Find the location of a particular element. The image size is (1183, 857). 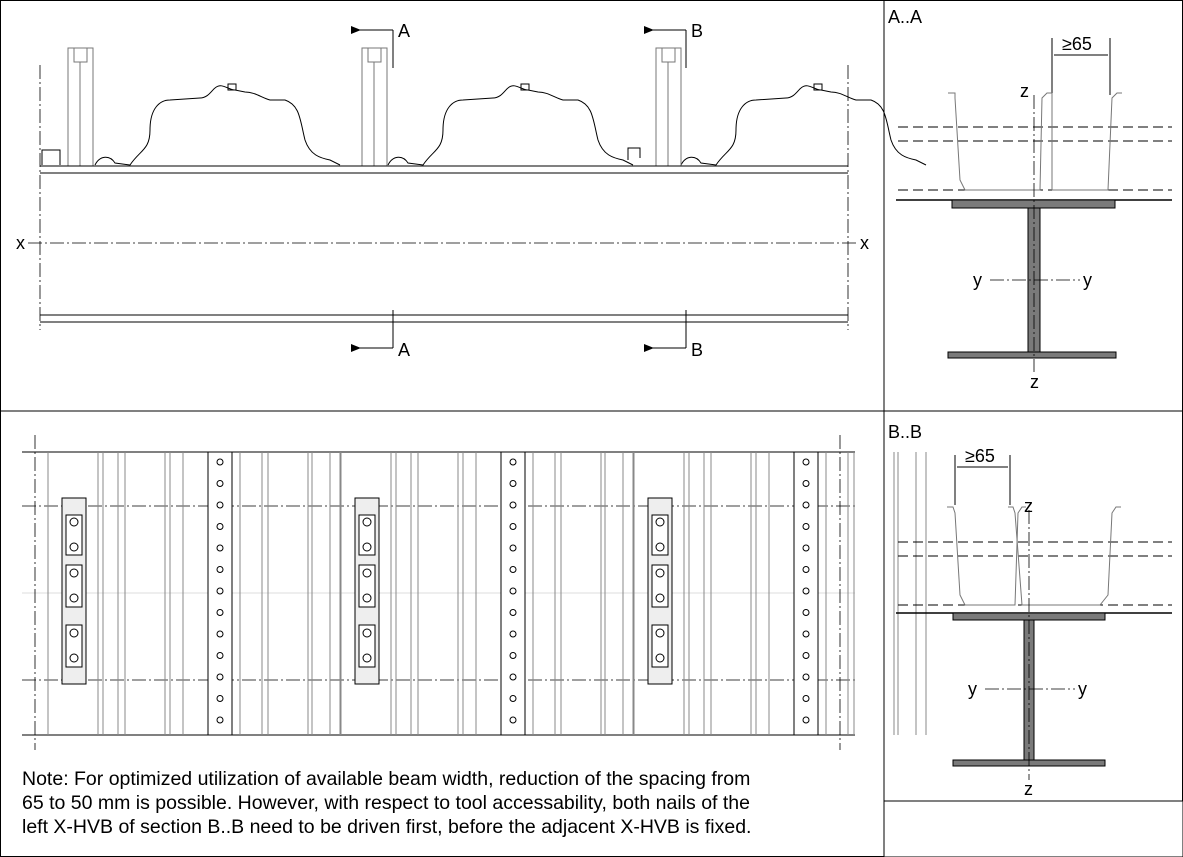

blank is located at coordinates (1033, 829).